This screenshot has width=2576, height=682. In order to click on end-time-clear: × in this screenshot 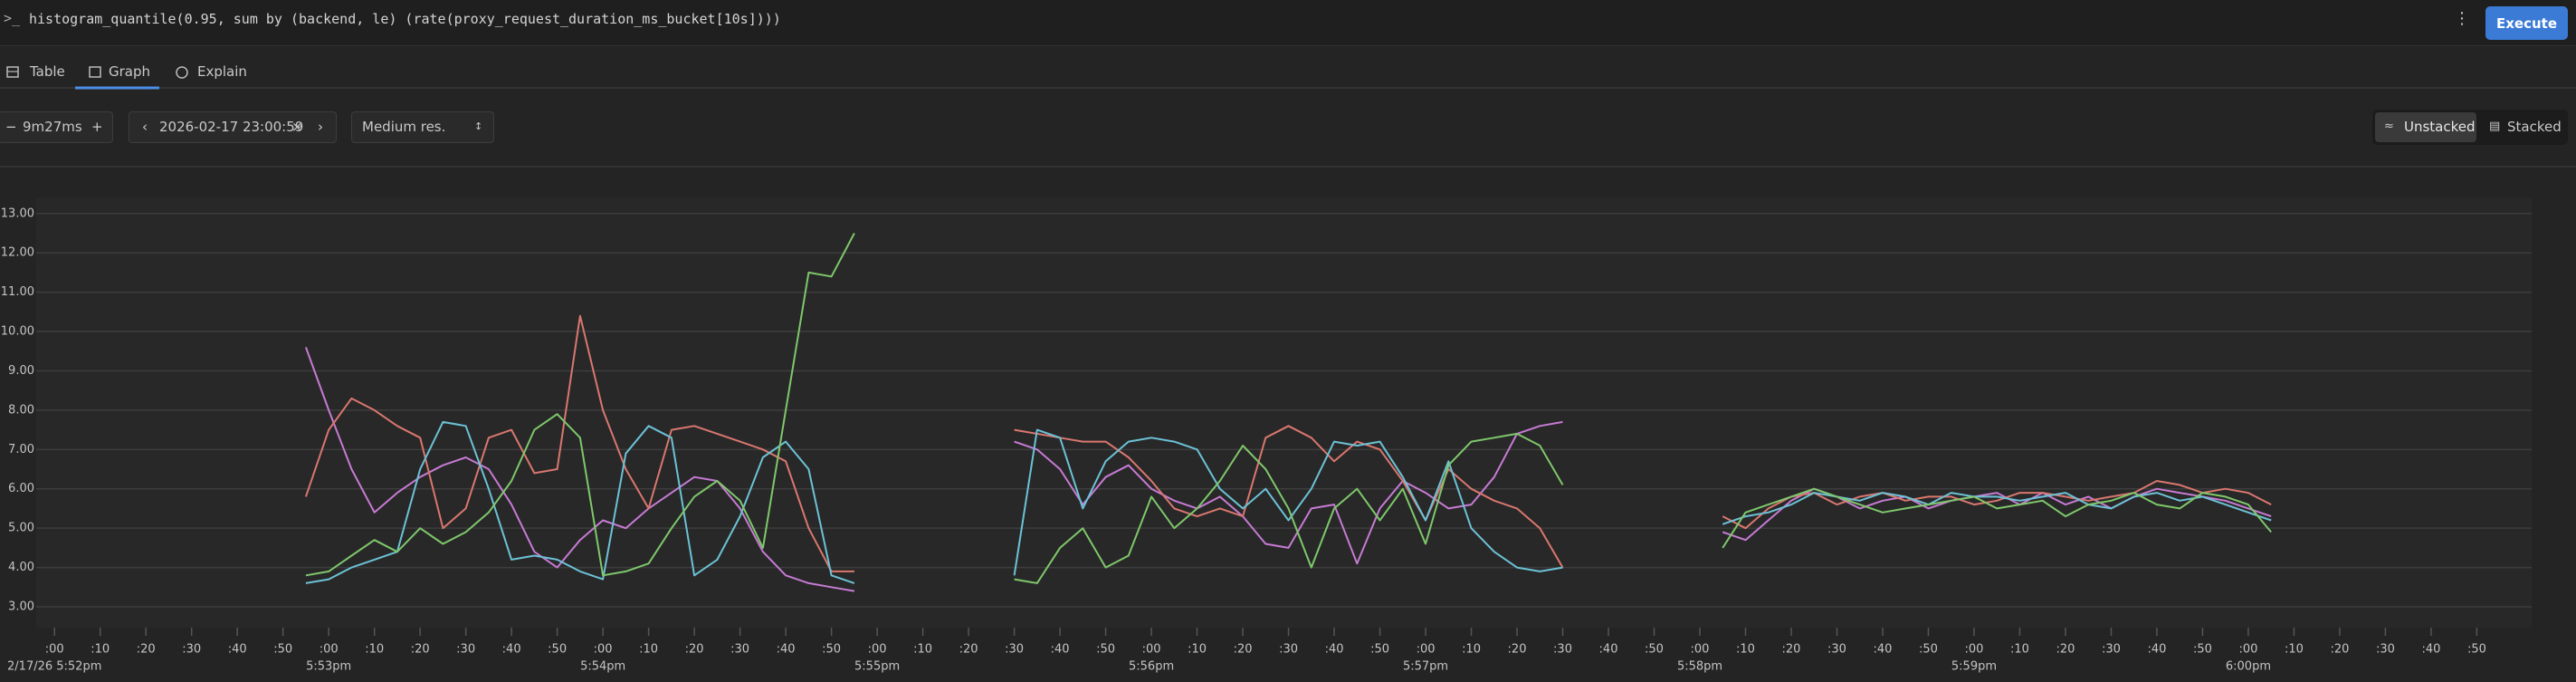, I will do `click(297, 127)`.